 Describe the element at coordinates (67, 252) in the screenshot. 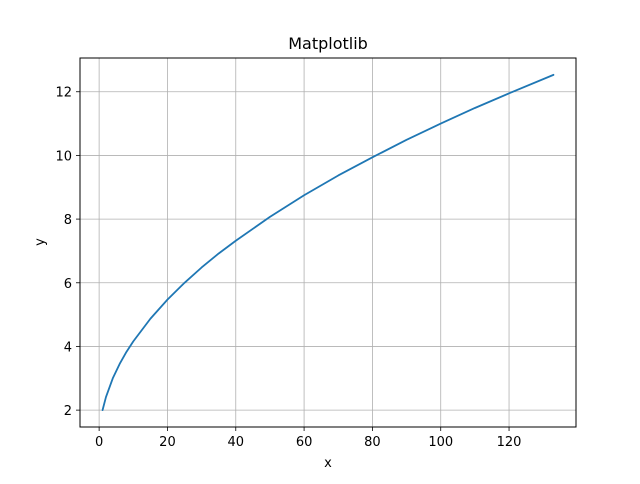

I see `y-axis-ticks: 2 4 6 8 10 12` at that location.